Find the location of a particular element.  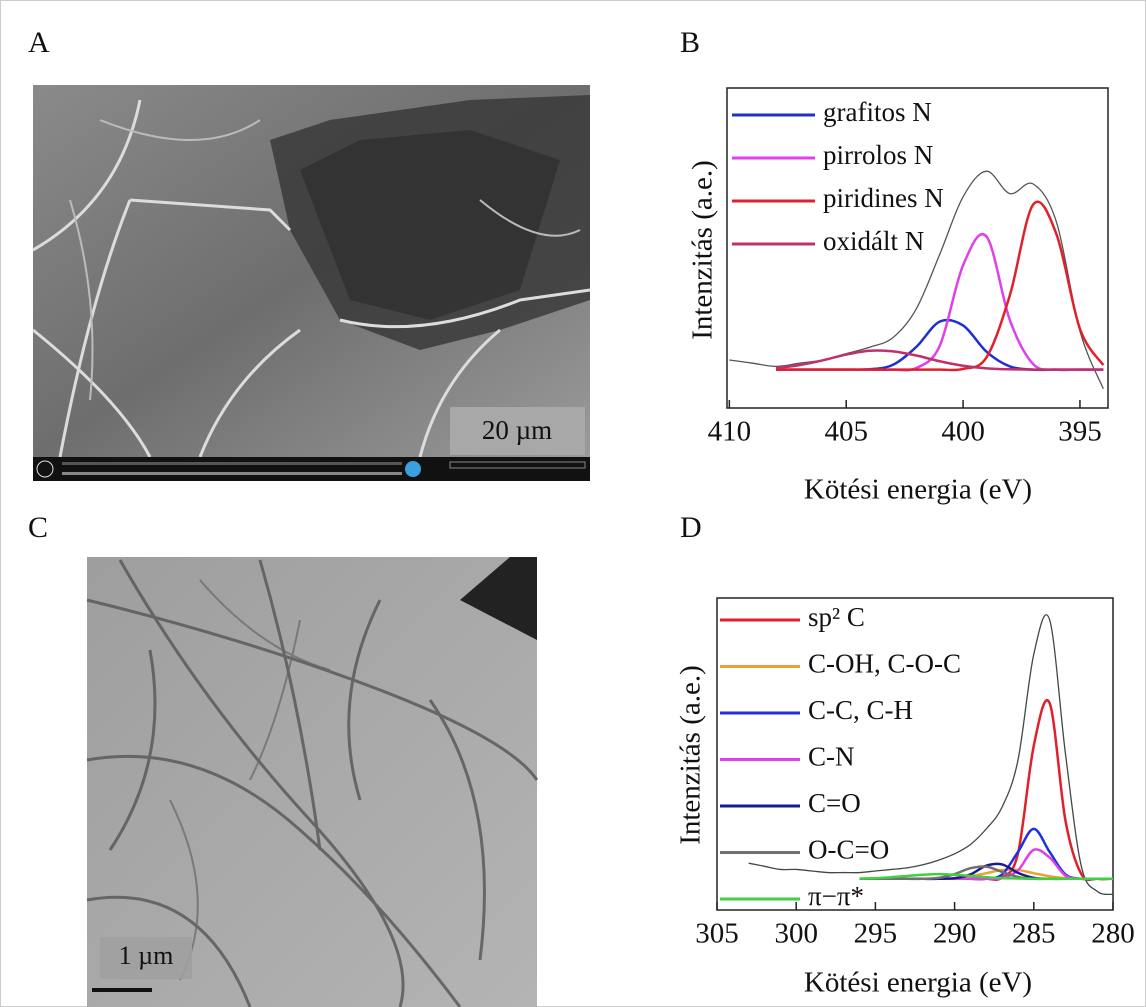

x-tick-label: 280 is located at coordinates (1113, 934).